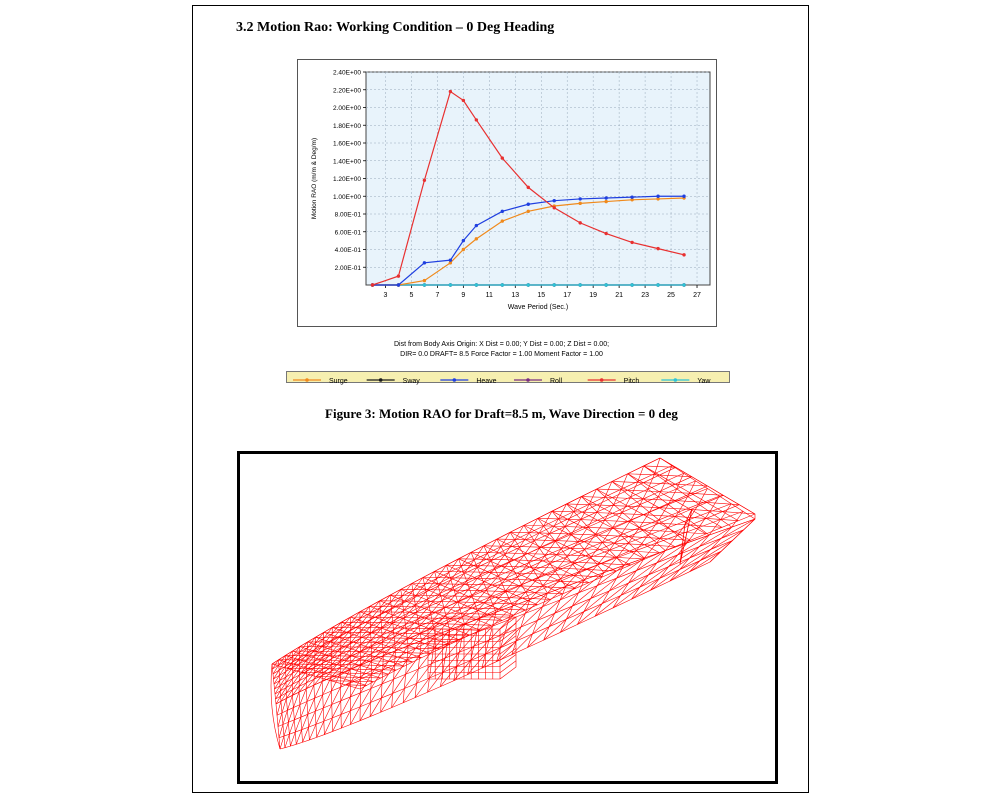 The width and height of the screenshot is (1000, 800). Describe the element at coordinates (567, 295) in the screenshot. I see `x-tick-label: 17` at that location.